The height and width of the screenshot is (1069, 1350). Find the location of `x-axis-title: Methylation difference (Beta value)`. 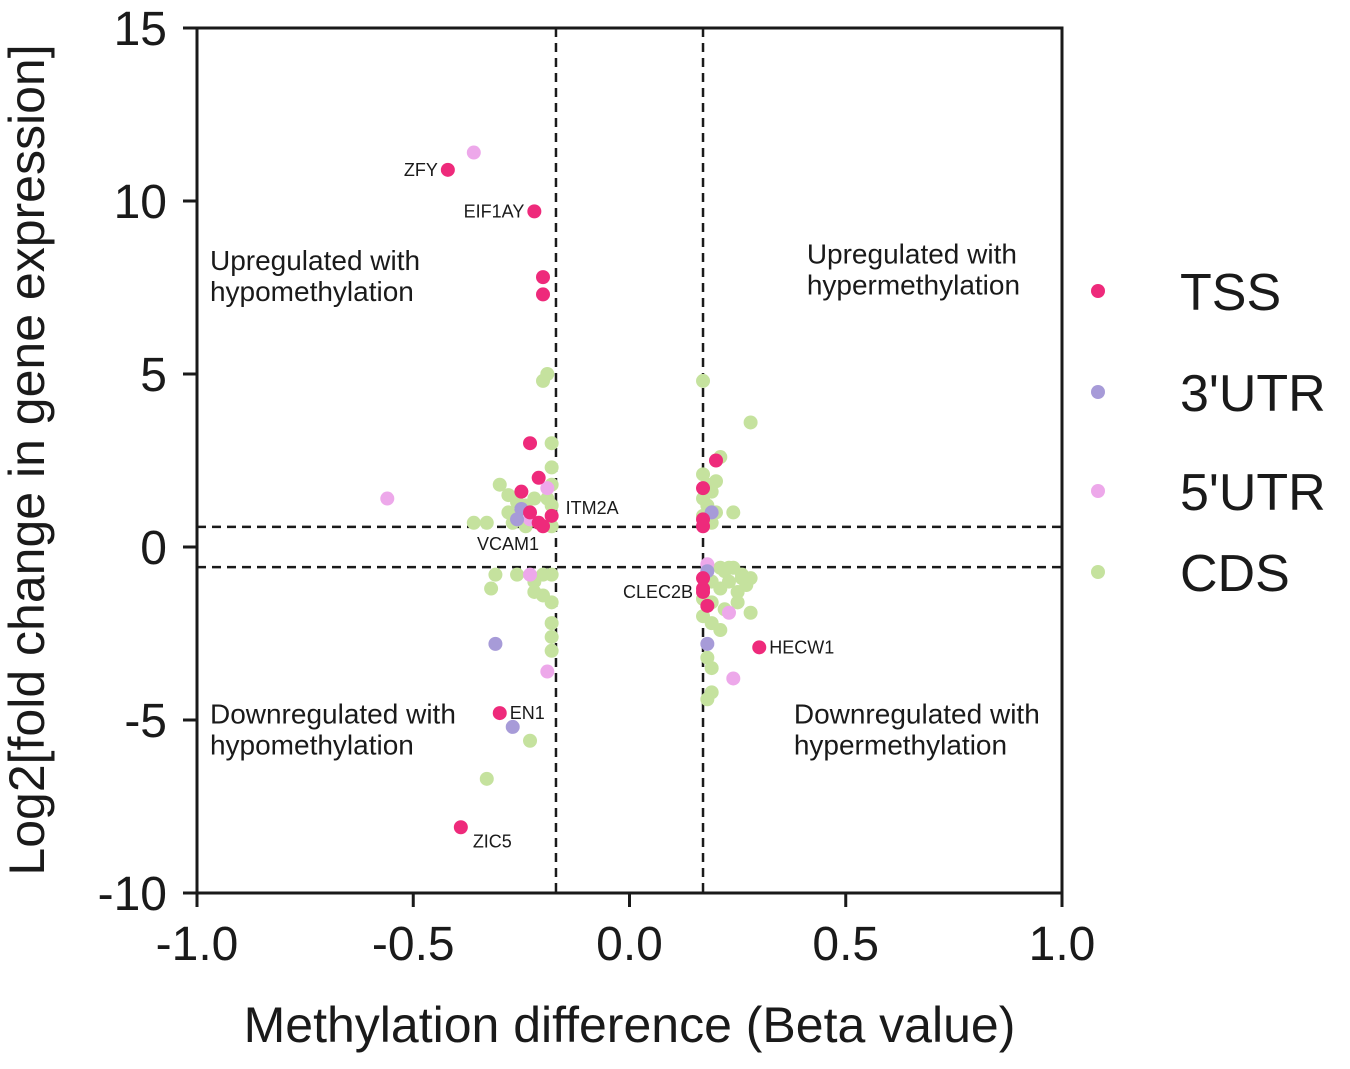

x-axis-title: Methylation difference (Beta value) is located at coordinates (630, 1025).